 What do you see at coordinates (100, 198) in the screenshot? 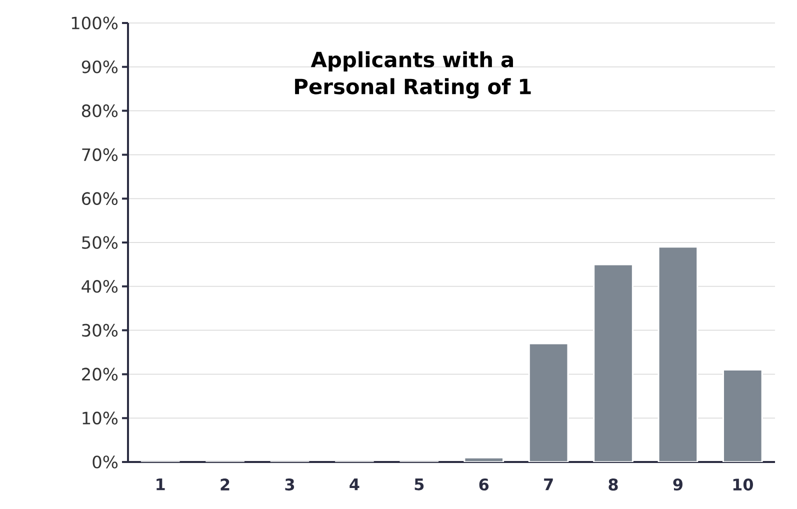
I see `y-tick-label: 60%` at bounding box center [100, 198].